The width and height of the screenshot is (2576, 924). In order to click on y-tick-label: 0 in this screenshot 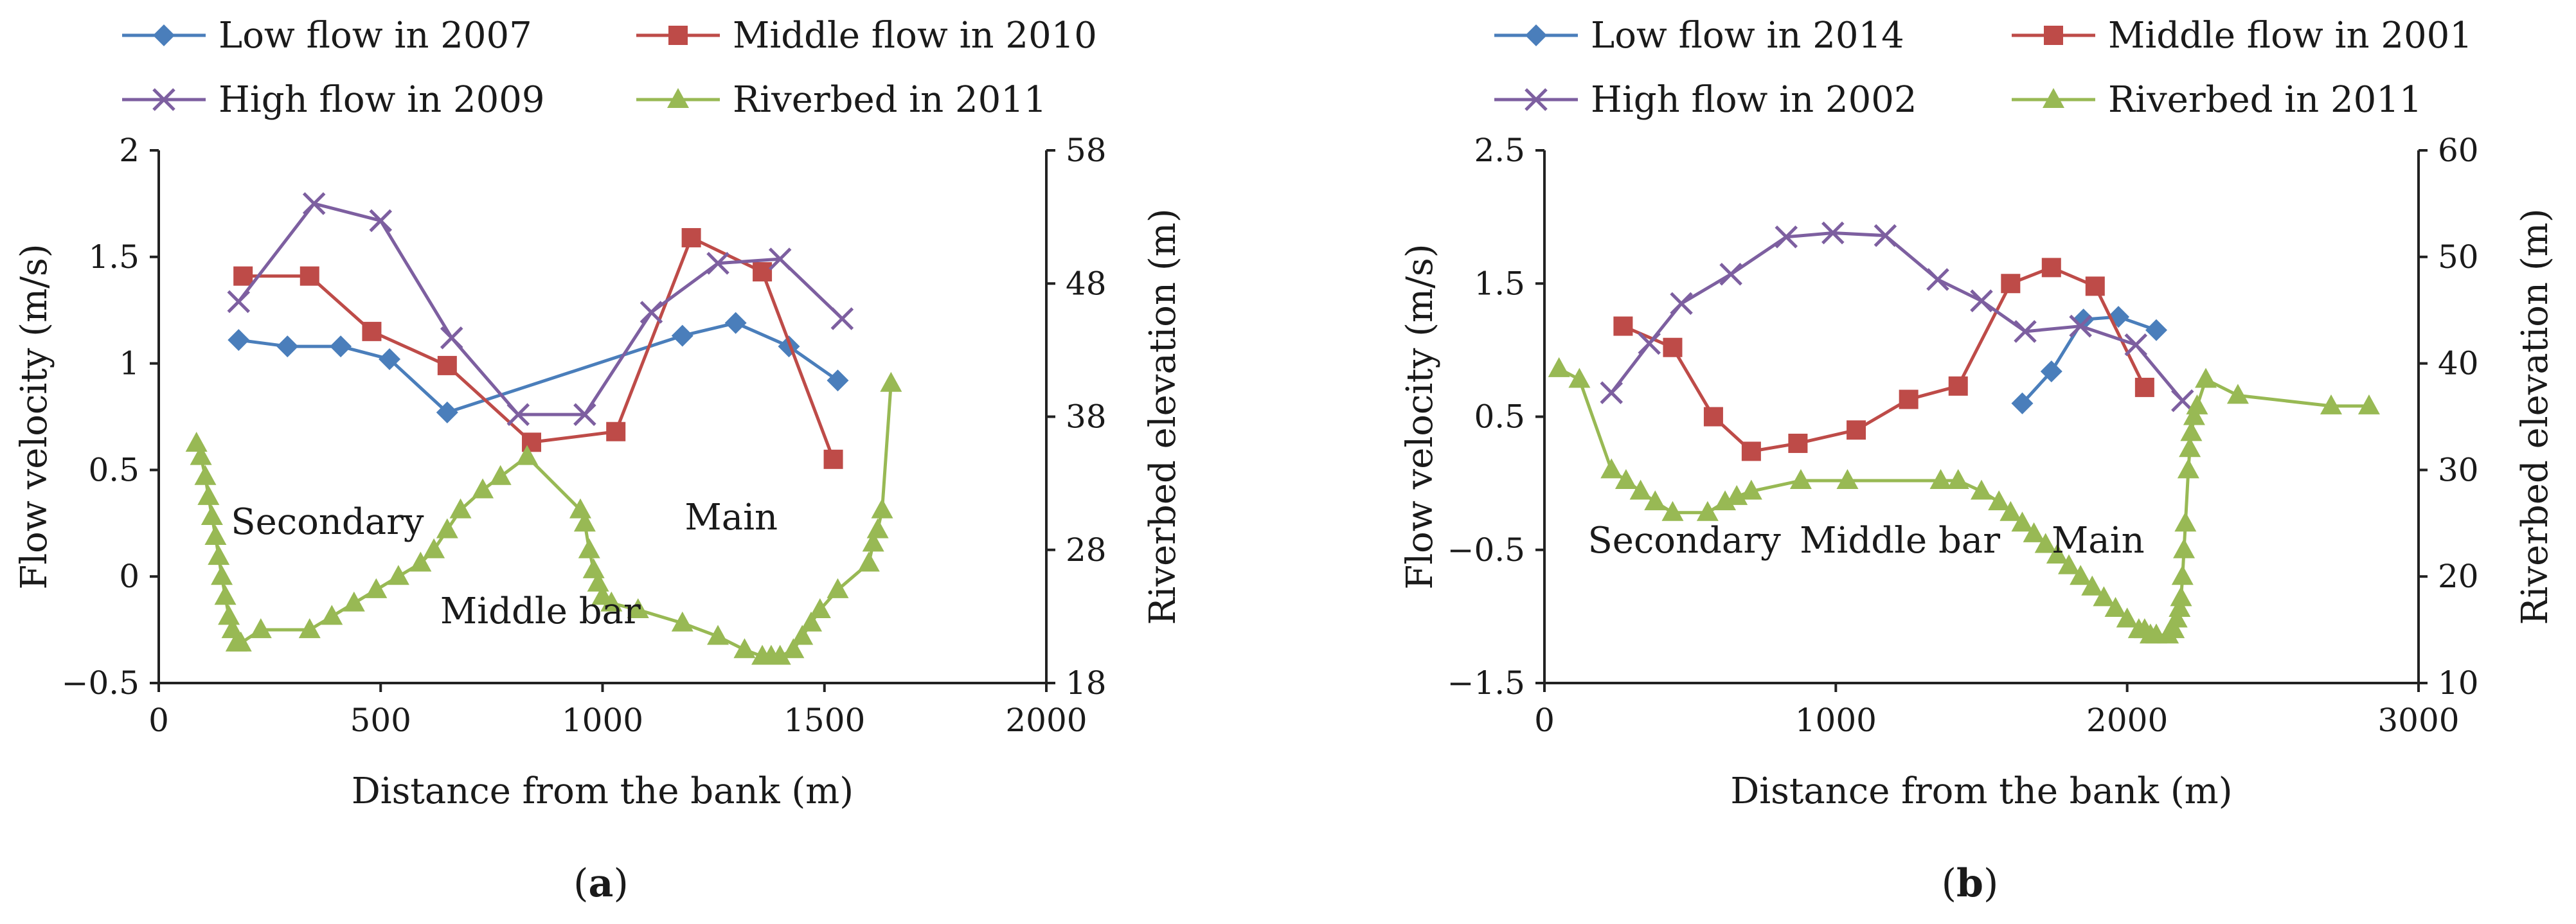, I will do `click(129, 576)`.